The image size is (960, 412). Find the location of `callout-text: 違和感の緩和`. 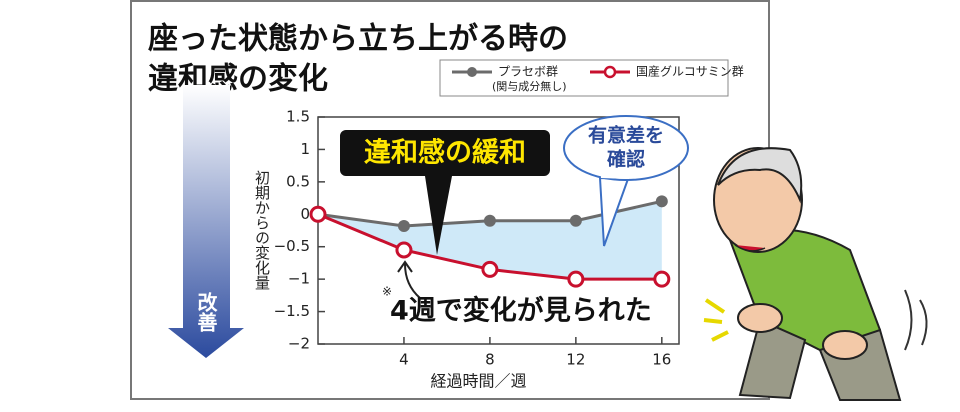

callout-text: 違和感の緩和 is located at coordinates (445, 153).